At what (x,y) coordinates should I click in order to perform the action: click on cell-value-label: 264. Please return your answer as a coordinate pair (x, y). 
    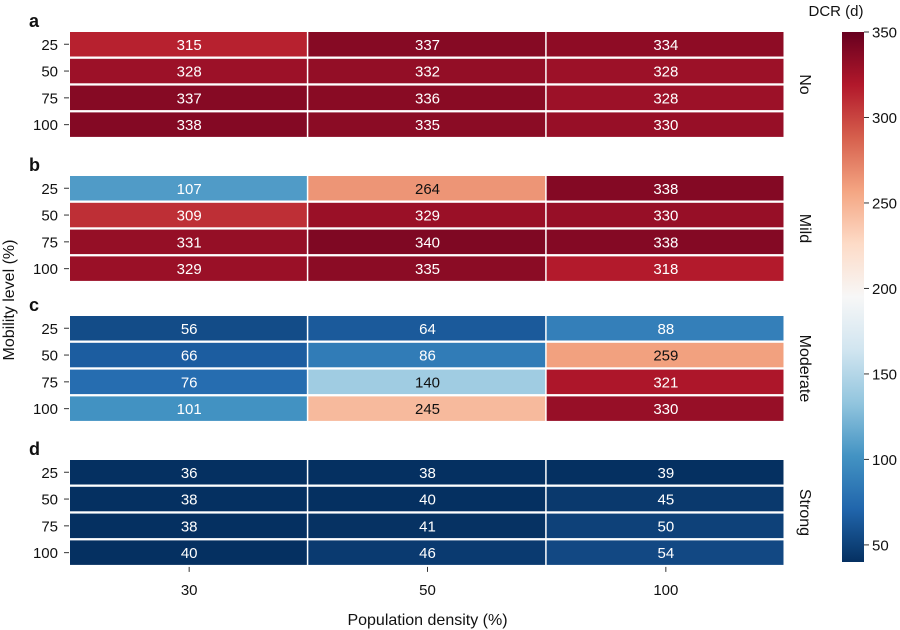
    Looking at the image, I should click on (427, 189).